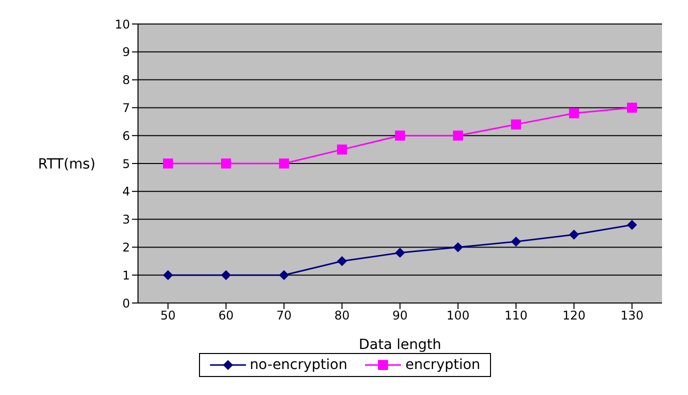  I want to click on x-tick-label: 50, so click(168, 315).